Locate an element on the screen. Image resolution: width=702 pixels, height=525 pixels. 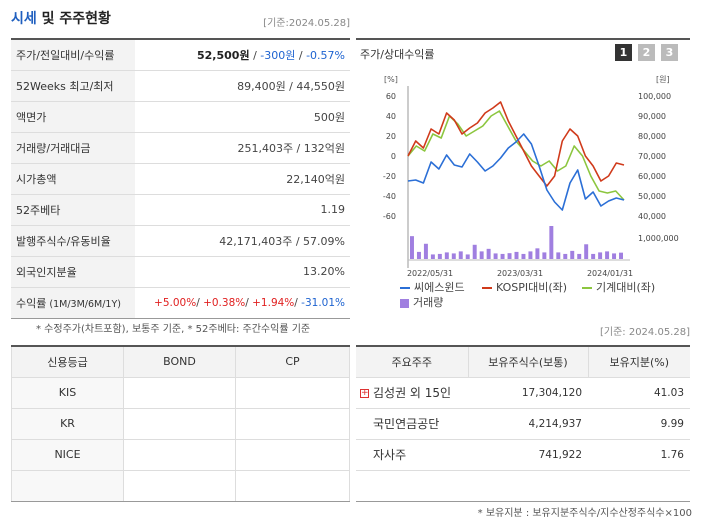
section-title-main: 시세 is located at coordinates (24, 19).